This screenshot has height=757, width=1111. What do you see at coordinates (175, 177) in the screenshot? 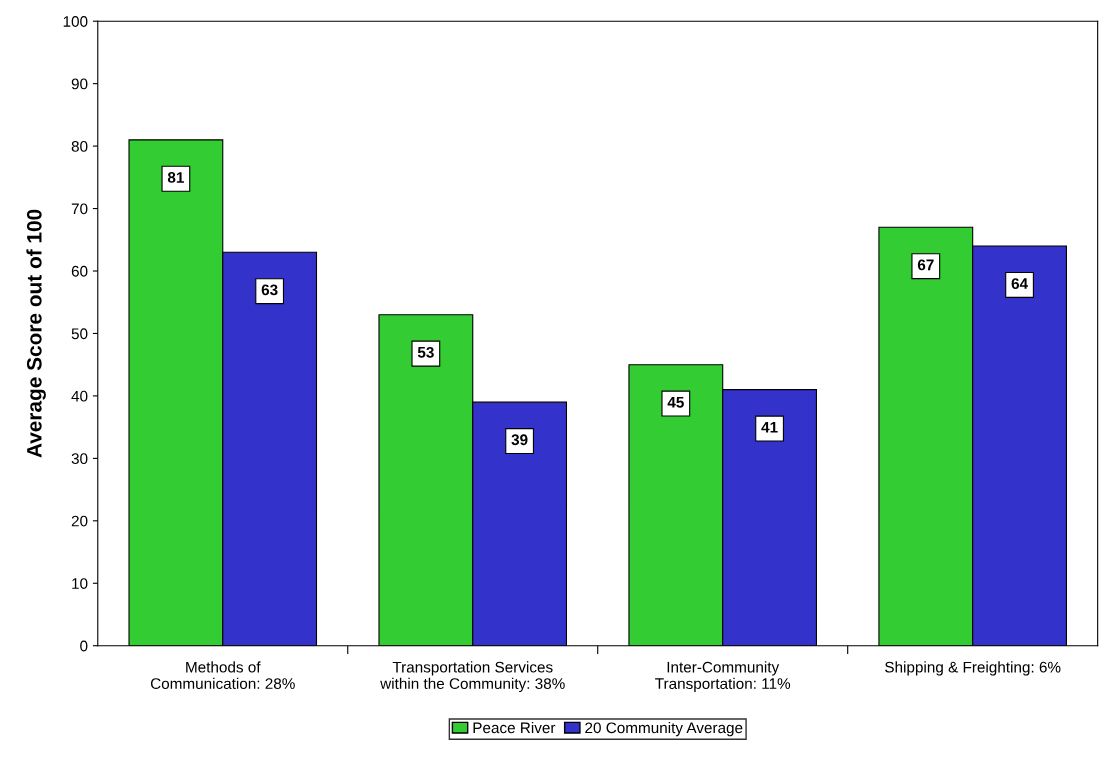
I see `data-label: 81` at bounding box center [175, 177].